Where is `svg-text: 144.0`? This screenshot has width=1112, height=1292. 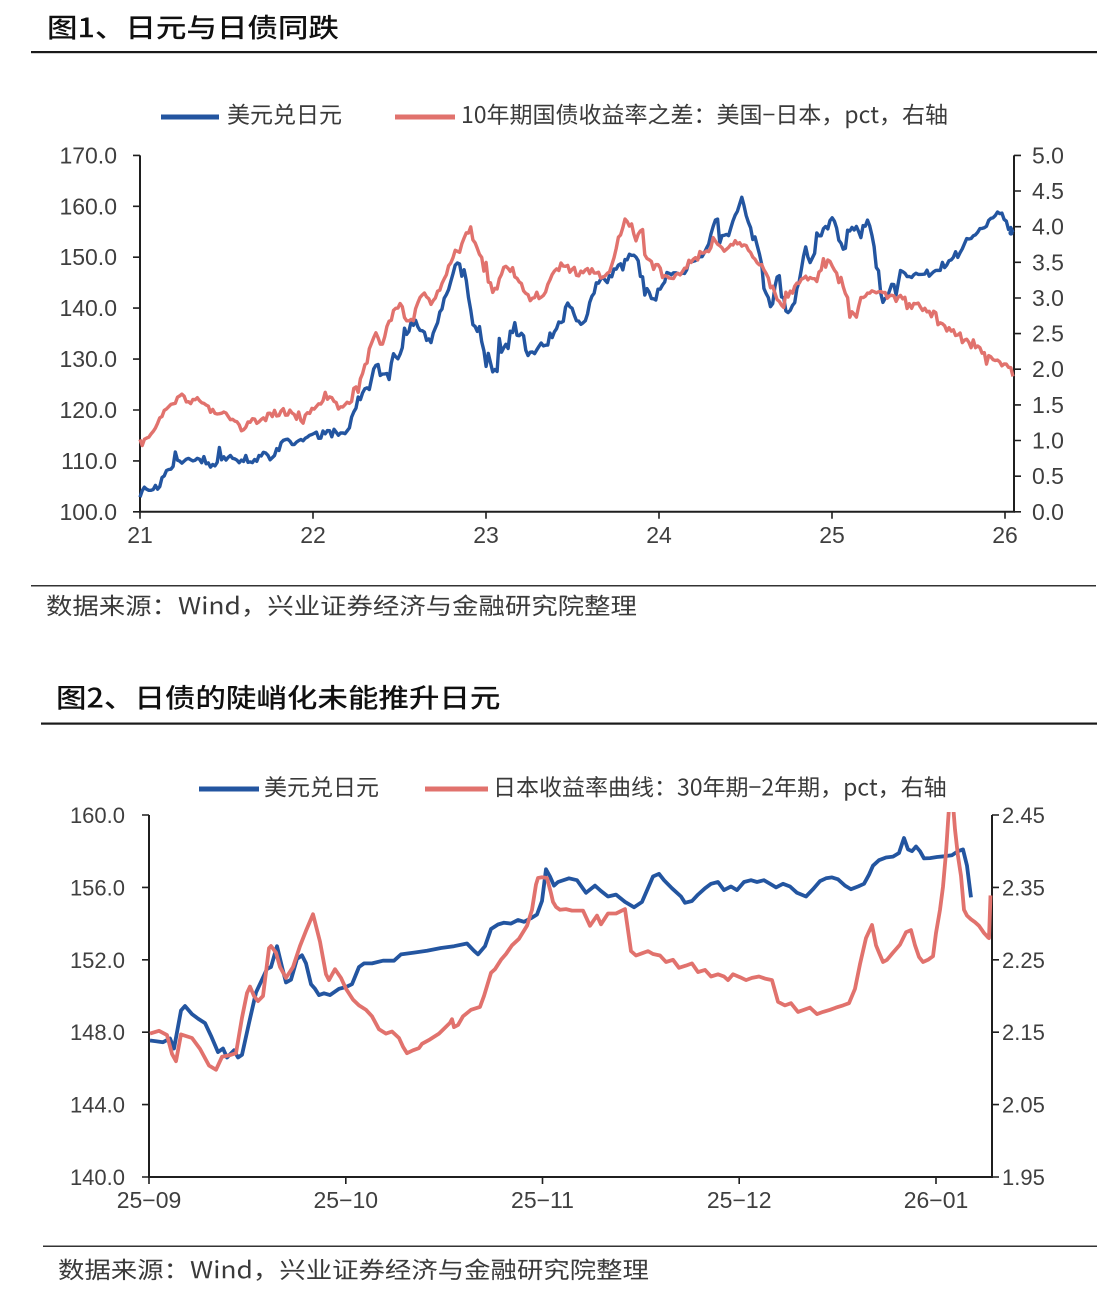 svg-text: 144.0 is located at coordinates (97, 1105).